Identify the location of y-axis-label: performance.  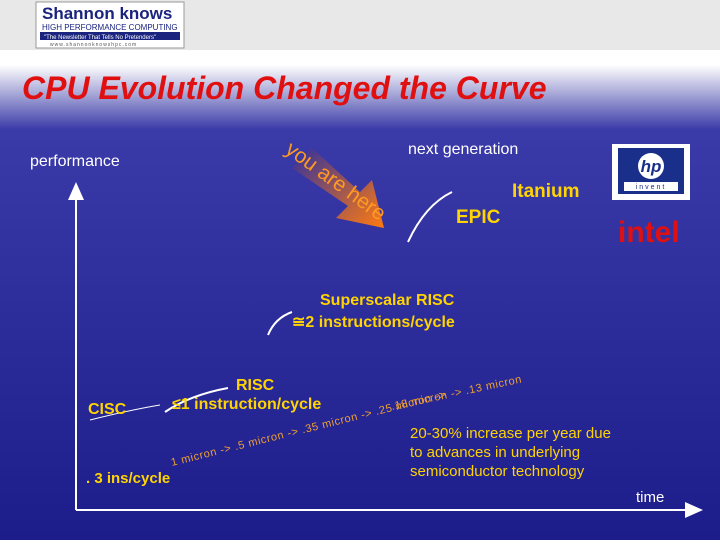
(75, 161).